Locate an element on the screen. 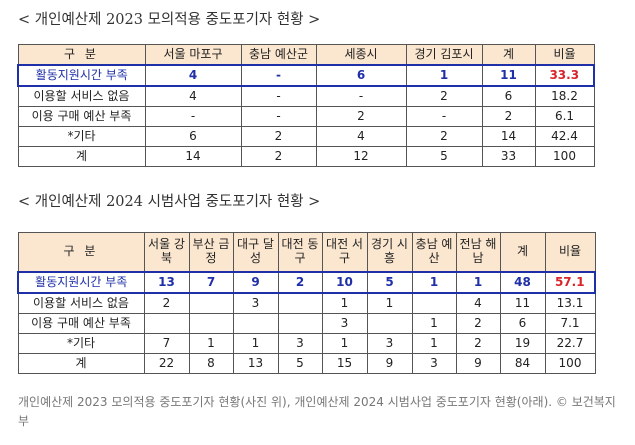 The height and width of the screenshot is (445, 635). table-row: *기타 6 2 4 2 14 42.4 is located at coordinates (306, 136).